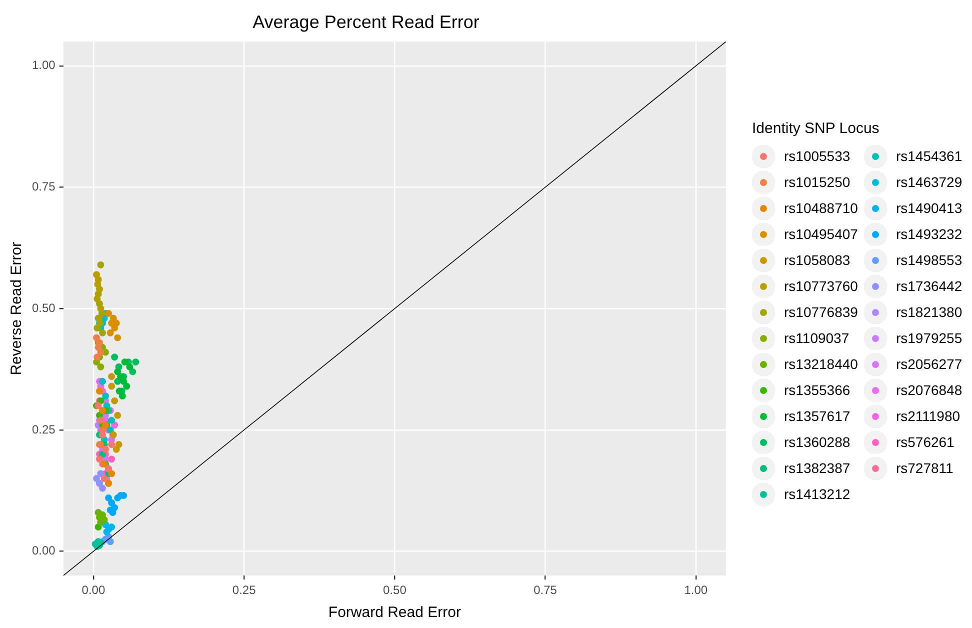  What do you see at coordinates (929, 260) in the screenshot?
I see `legend-label: rs1498553` at bounding box center [929, 260].